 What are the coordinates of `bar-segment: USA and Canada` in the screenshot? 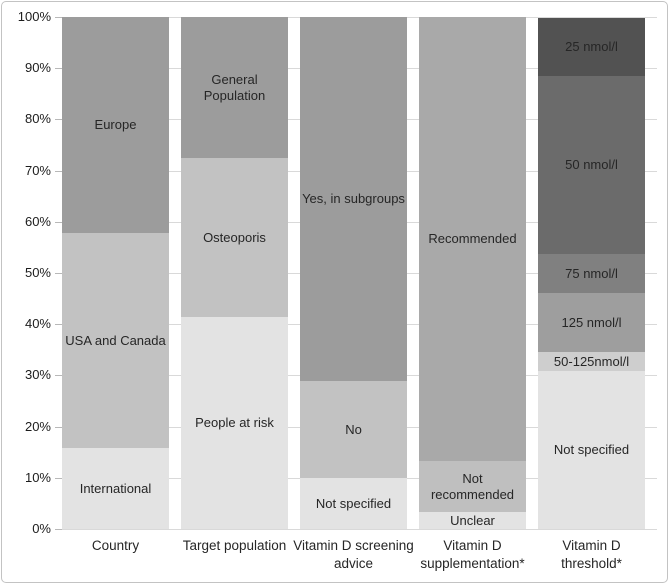 It's located at (115, 340).